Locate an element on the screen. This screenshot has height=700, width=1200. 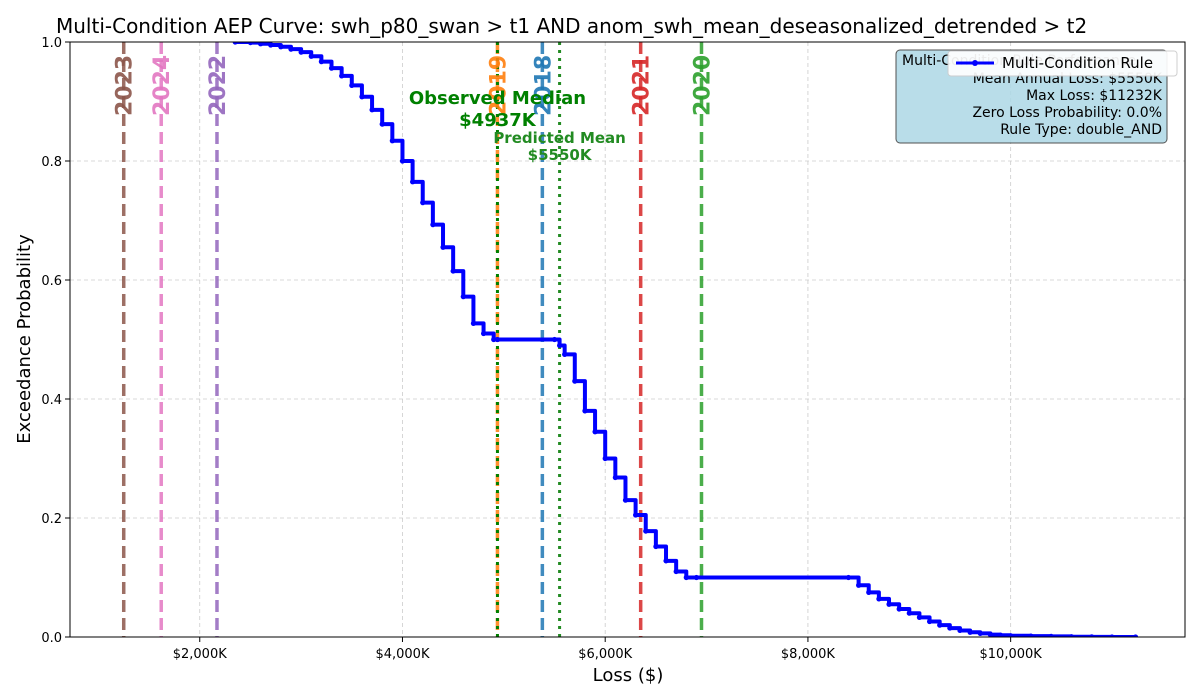
mean-value-label: $5550K is located at coordinates (560, 155).